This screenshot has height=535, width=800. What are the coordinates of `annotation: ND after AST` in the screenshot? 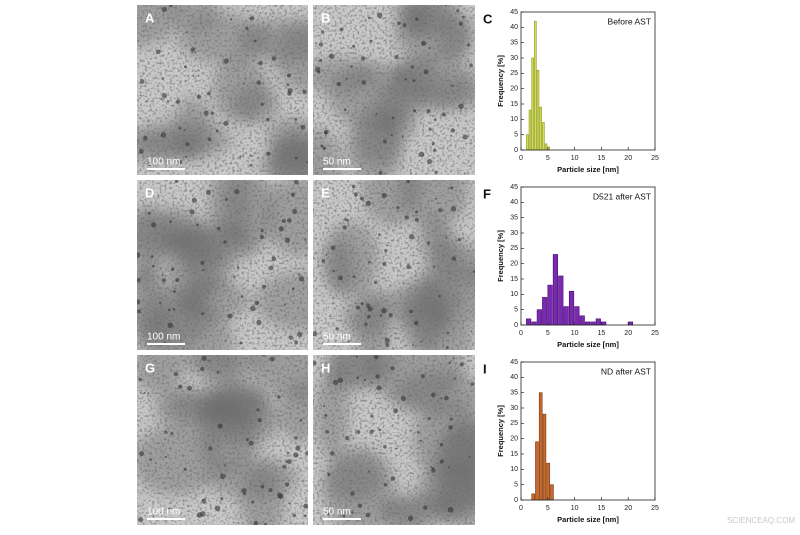 It's located at (626, 371).